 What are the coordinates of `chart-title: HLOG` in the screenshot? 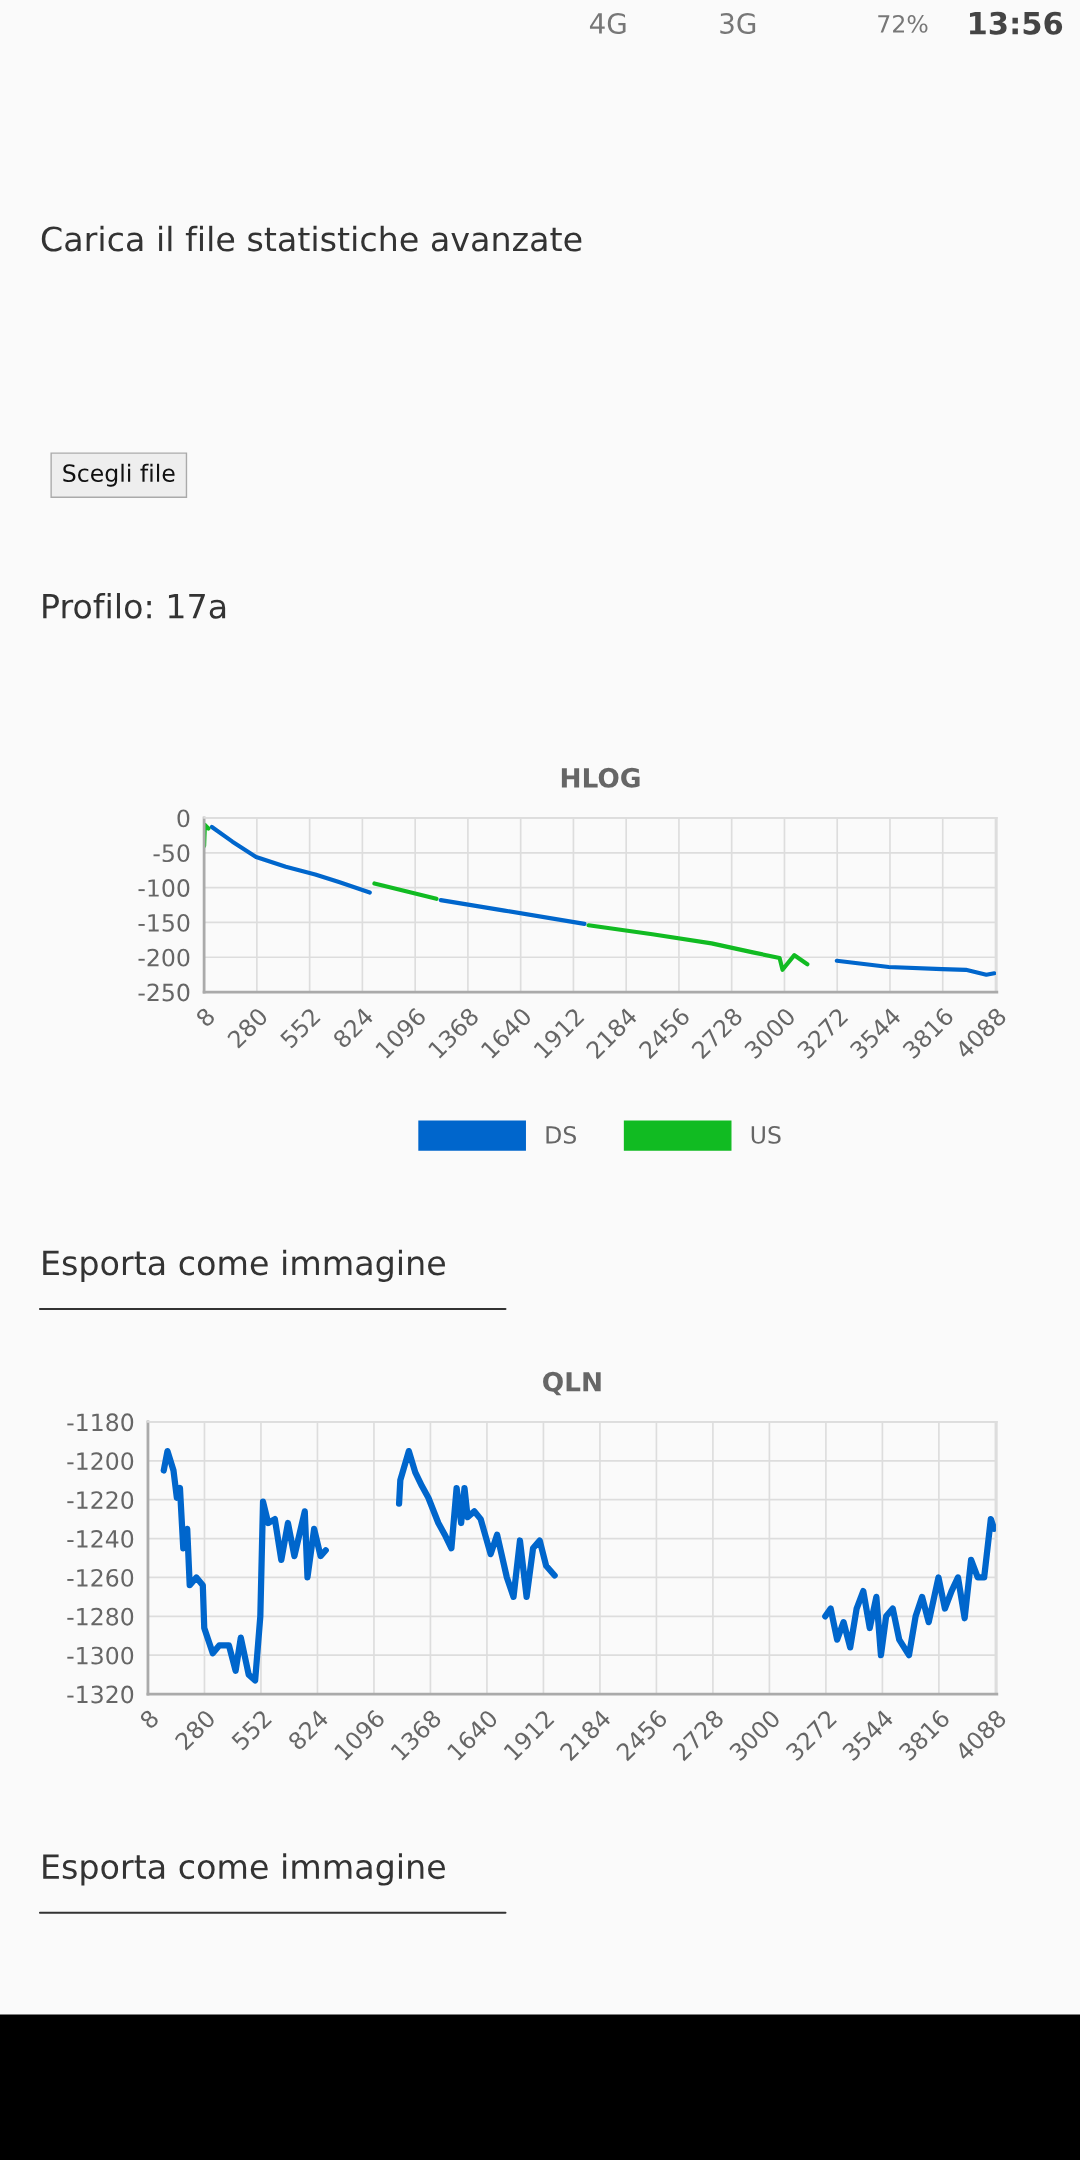 It's located at (600, 777).